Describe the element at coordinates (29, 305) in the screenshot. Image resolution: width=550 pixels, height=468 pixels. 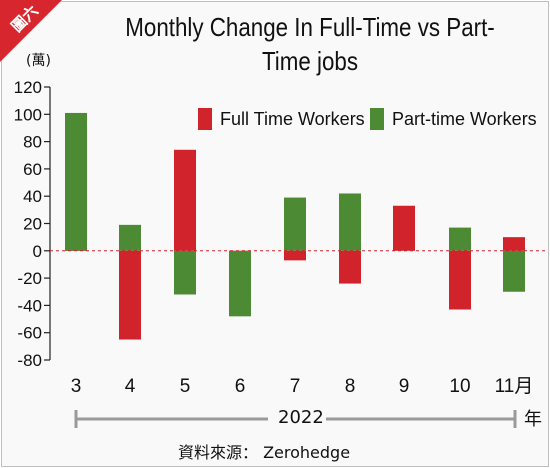
I see `y-tick-label: -40` at that location.